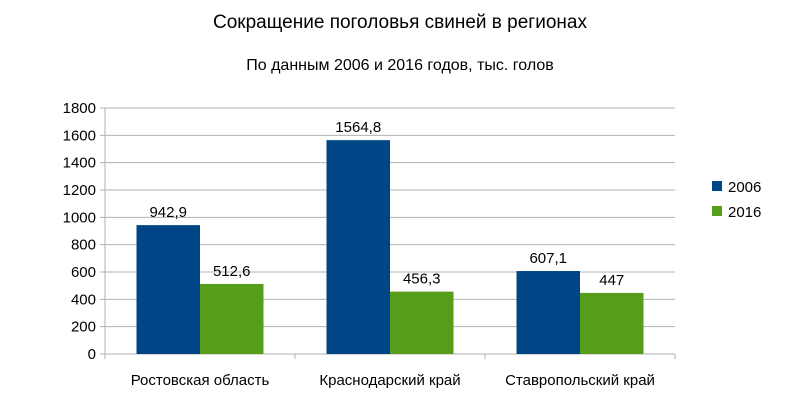  I want to click on y-tick-label: 1800, so click(79, 108).